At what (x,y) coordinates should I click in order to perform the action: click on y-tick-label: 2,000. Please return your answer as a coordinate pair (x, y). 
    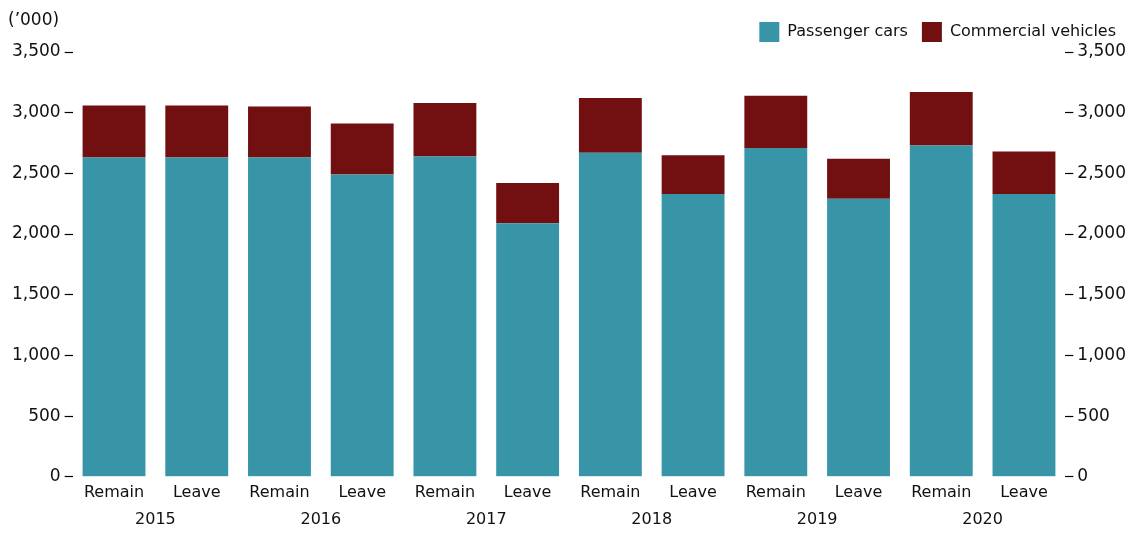
    Looking at the image, I should click on (36, 232).